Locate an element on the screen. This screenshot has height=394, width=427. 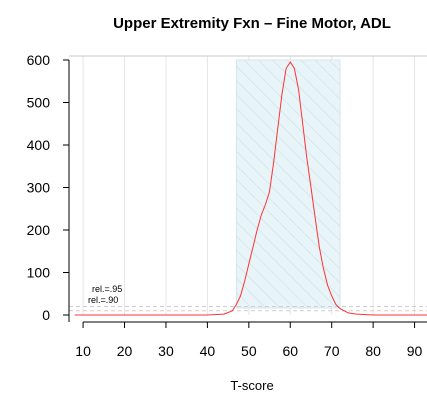
reference-lines is located at coordinates (248, 309).